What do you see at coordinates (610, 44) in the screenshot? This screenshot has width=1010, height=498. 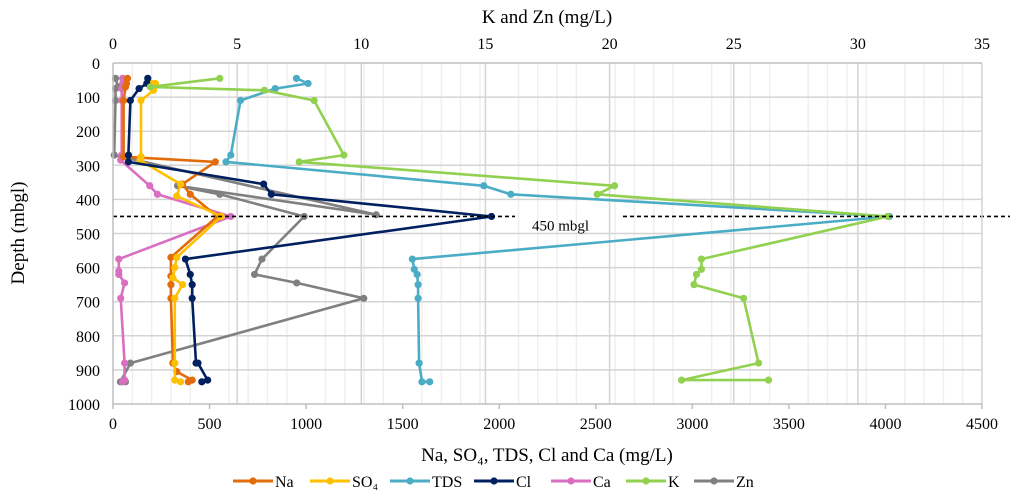 I see `top-x-tick-label: 20` at bounding box center [610, 44].